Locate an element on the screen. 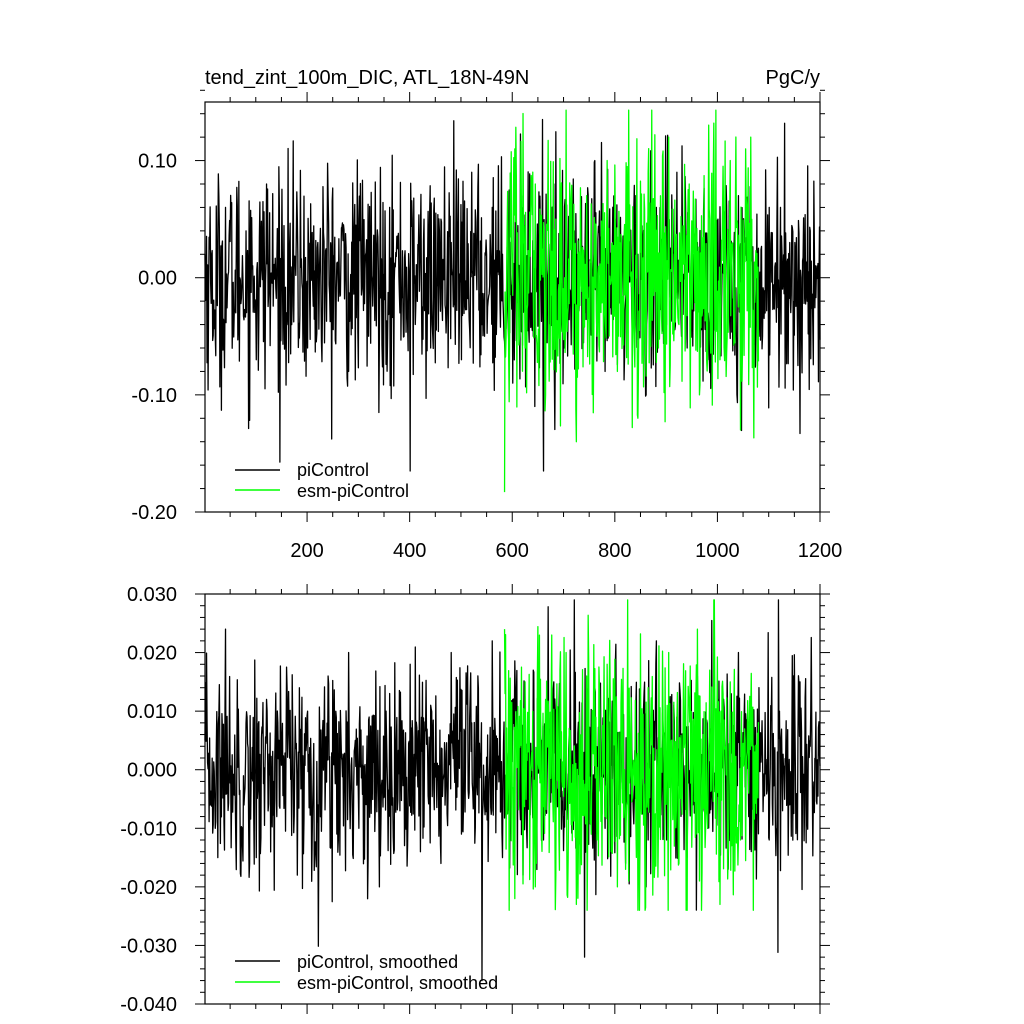 The height and width of the screenshot is (1024, 1024). chart-title: tend_zint_100m_DIC, ATL_18N-49N is located at coordinates (367, 78).